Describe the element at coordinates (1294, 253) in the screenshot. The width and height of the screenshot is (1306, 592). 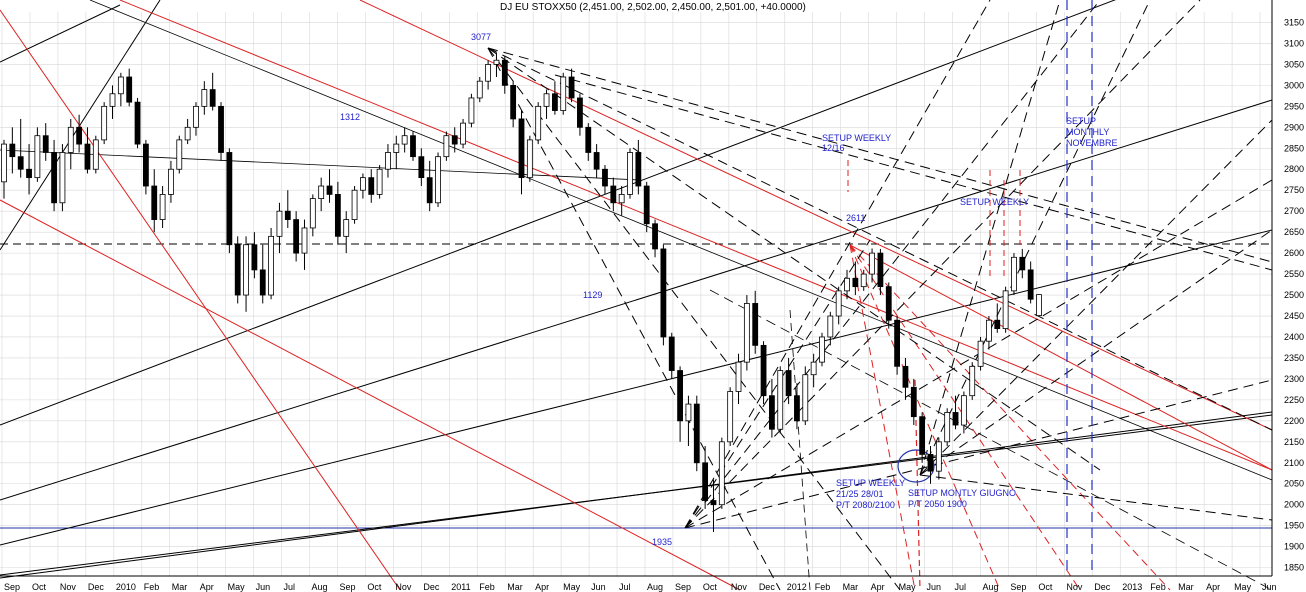
I see `y-tick-label: 2600` at that location.